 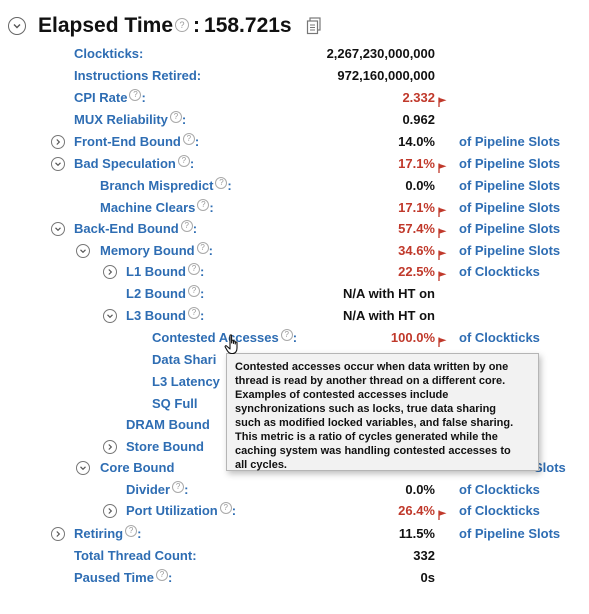 I want to click on metric-label-text: CPI Rate, so click(x=101, y=97).